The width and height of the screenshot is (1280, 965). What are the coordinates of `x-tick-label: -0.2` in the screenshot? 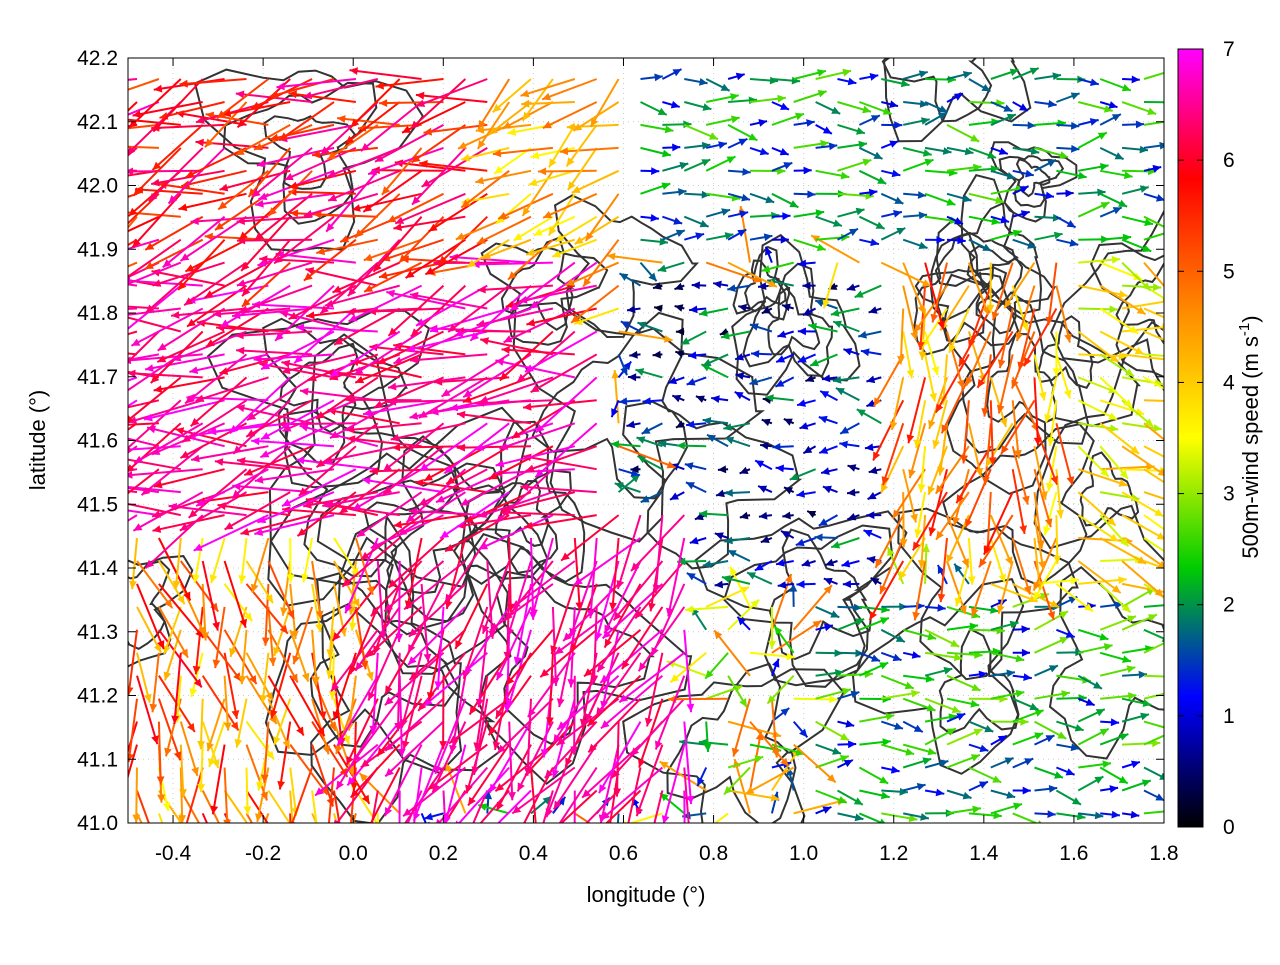 It's located at (263, 853).